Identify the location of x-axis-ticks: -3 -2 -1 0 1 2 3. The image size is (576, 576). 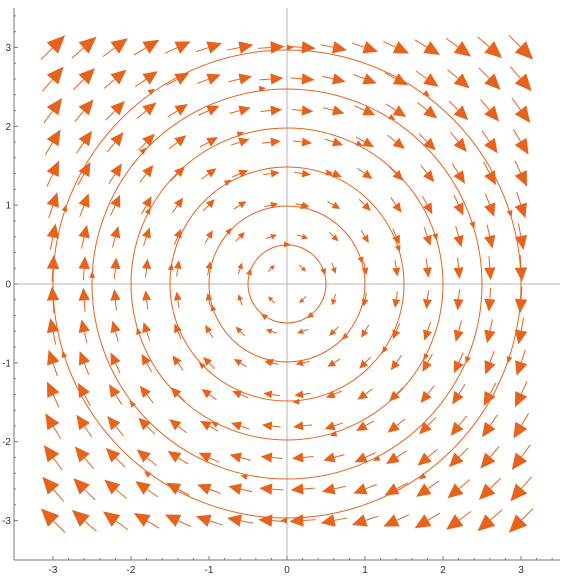
(301, 566).